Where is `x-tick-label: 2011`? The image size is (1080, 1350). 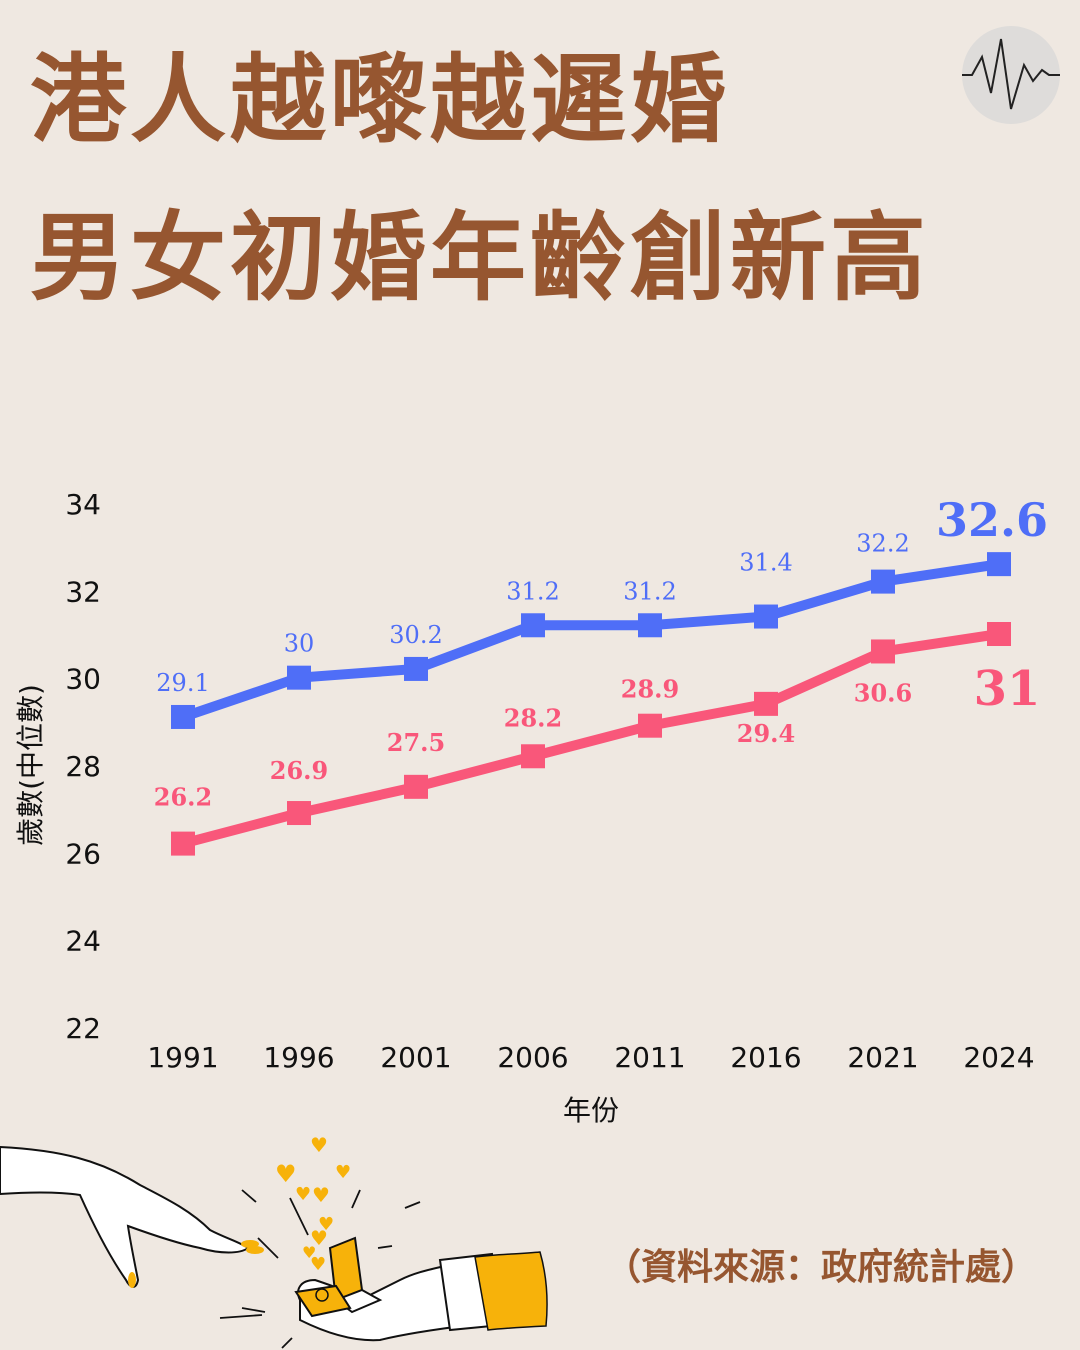
x-tick-label: 2011 is located at coordinates (649, 1057).